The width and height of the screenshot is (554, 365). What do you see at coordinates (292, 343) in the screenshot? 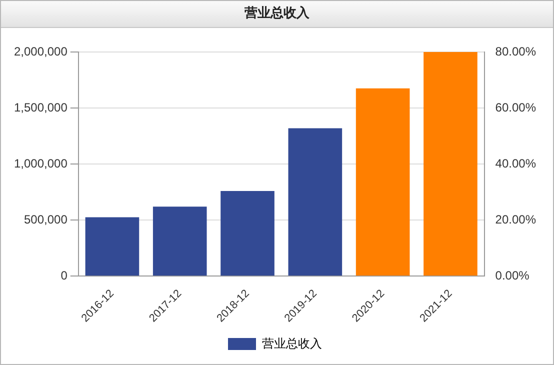
I see `legend-label: 营业总收入` at bounding box center [292, 343].